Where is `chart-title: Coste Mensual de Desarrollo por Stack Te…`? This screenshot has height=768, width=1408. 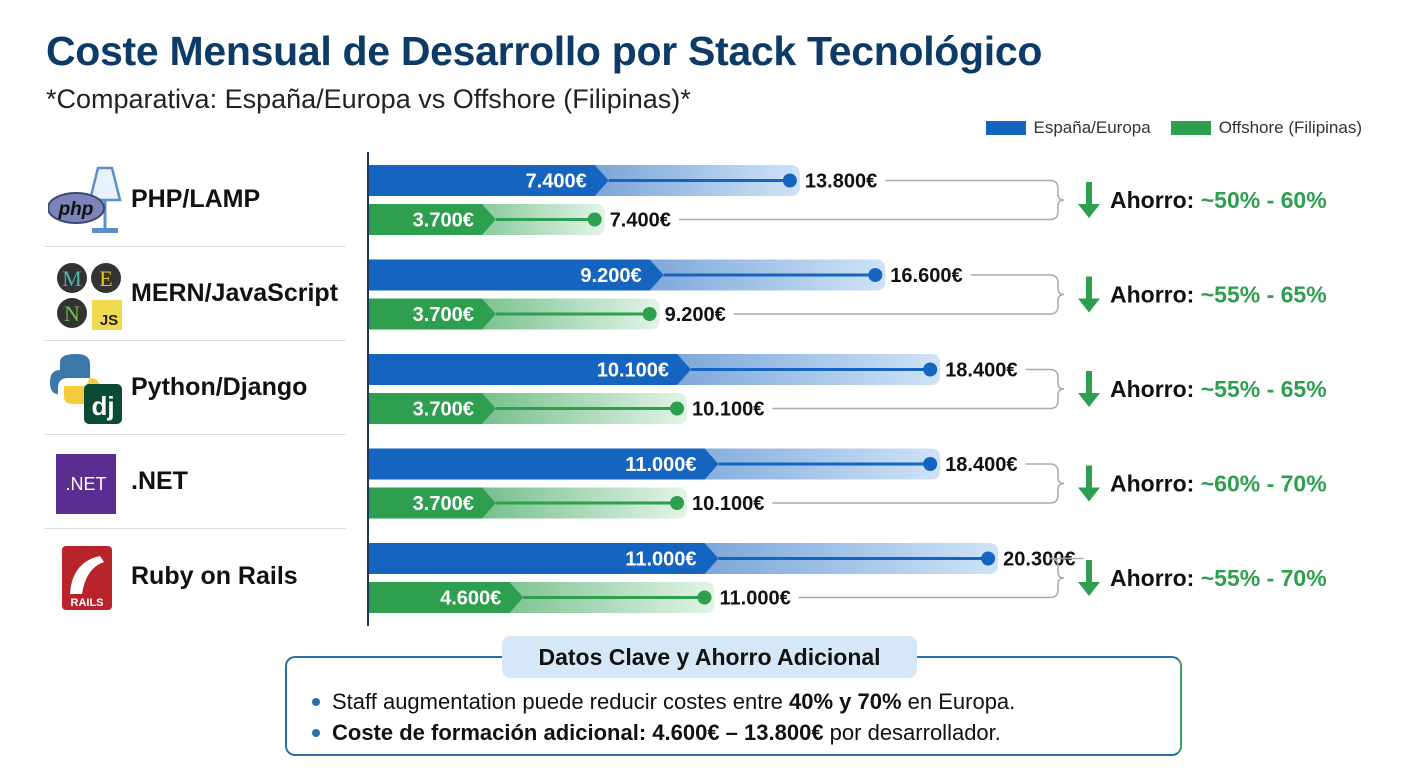 chart-title: Coste Mensual de Desarrollo por Stack Te… is located at coordinates (544, 51).